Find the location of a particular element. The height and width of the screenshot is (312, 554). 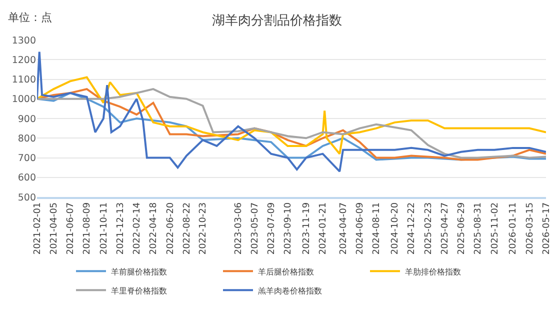

x-tick-label: 2022-04-18 is located at coordinates (154, 228).